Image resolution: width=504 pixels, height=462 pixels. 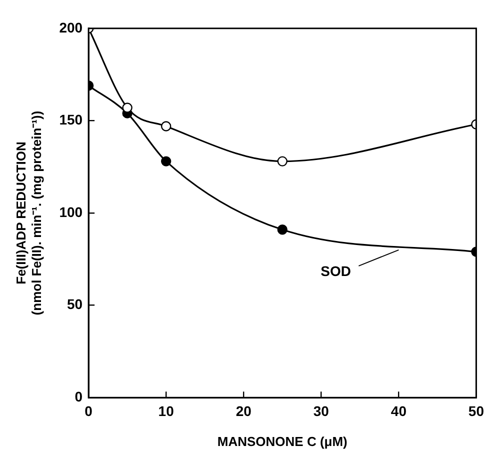 What do you see at coordinates (321, 410) in the screenshot?
I see `x-tick-label: 30` at bounding box center [321, 410].